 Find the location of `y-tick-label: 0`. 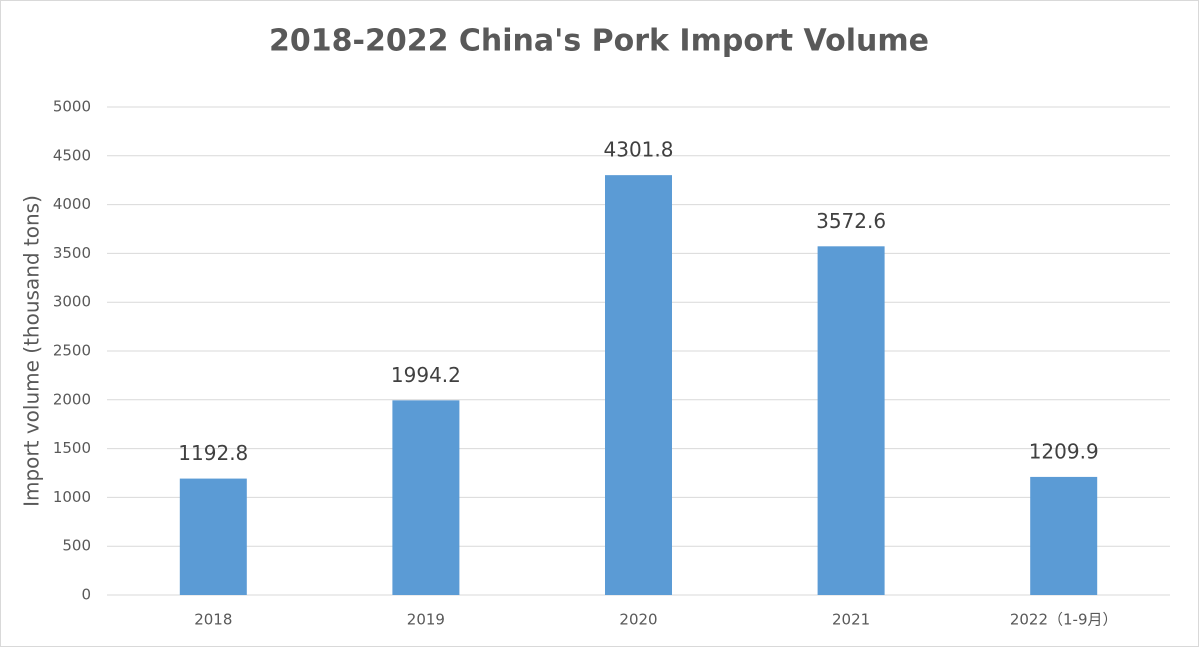

y-tick-label: 0 is located at coordinates (86, 595).